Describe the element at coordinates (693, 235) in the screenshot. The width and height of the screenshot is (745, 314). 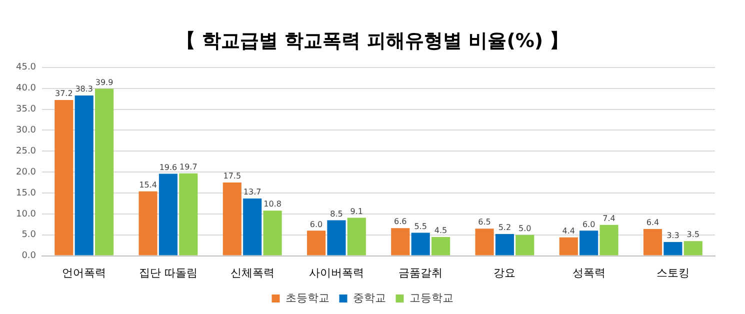
I see `data-label: 3.5` at that location.